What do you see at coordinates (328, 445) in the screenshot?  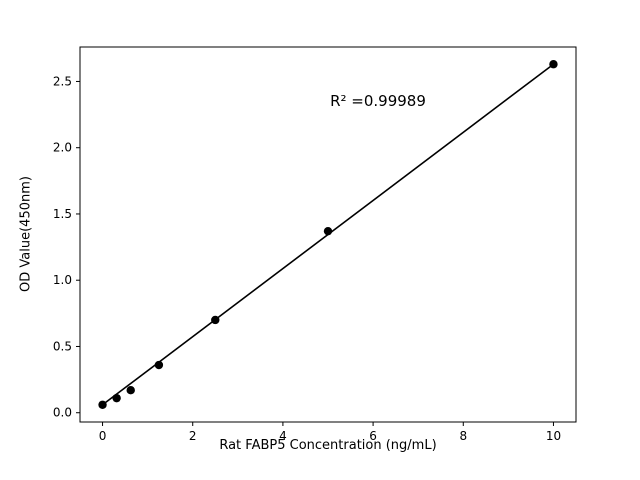 I see `x-axis-label: Rat FABP5 Concentration (ng/mL)` at bounding box center [328, 445].